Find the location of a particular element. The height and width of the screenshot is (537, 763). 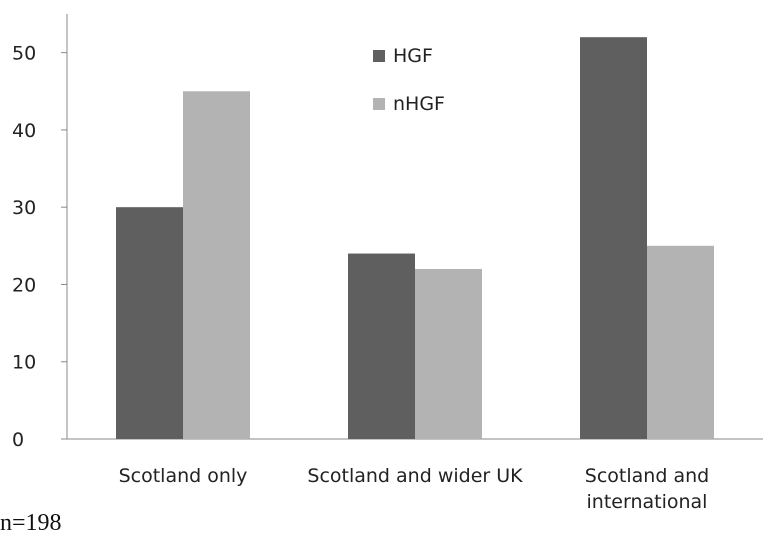

y-tick-label: 0 is located at coordinates (18, 440).